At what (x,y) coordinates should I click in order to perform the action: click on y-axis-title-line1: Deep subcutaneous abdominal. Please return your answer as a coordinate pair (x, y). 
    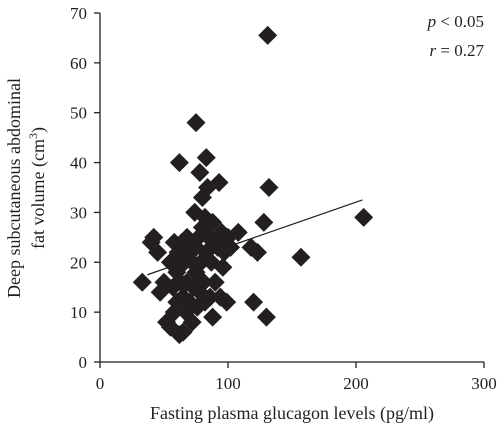
    Looking at the image, I should click on (14, 188).